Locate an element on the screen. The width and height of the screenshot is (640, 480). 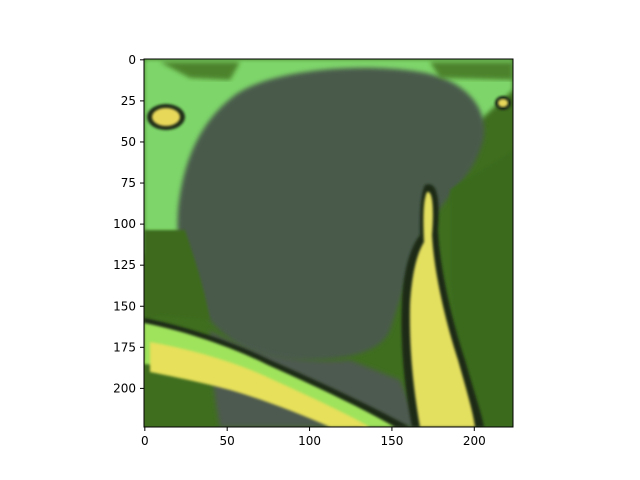
x-tick-label: 200 is located at coordinates (474, 441).